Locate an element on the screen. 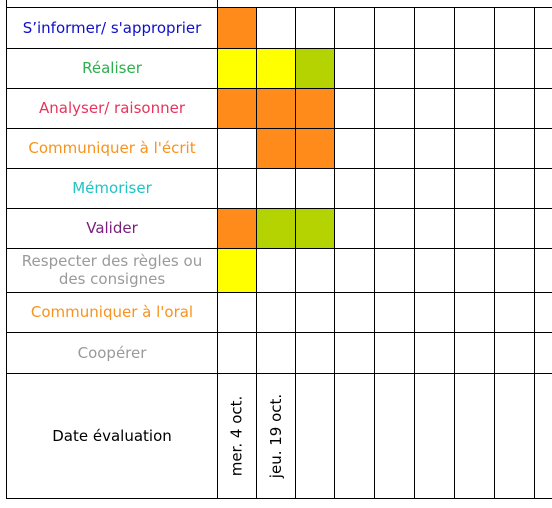  row-label: Communiquer à l'oral is located at coordinates (112, 312).